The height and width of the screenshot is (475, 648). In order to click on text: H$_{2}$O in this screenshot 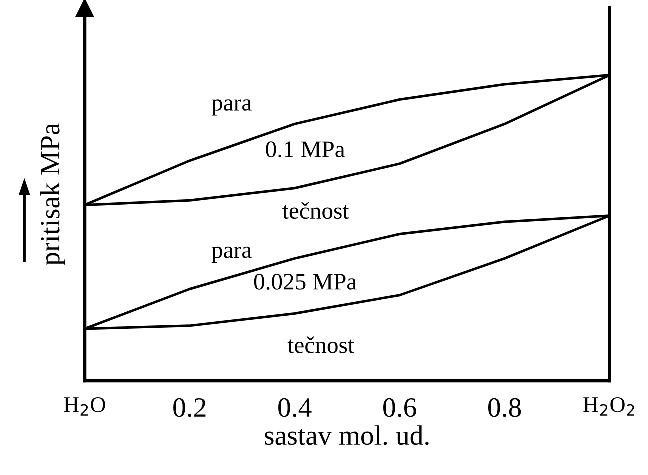, I will do `click(85, 407)`.